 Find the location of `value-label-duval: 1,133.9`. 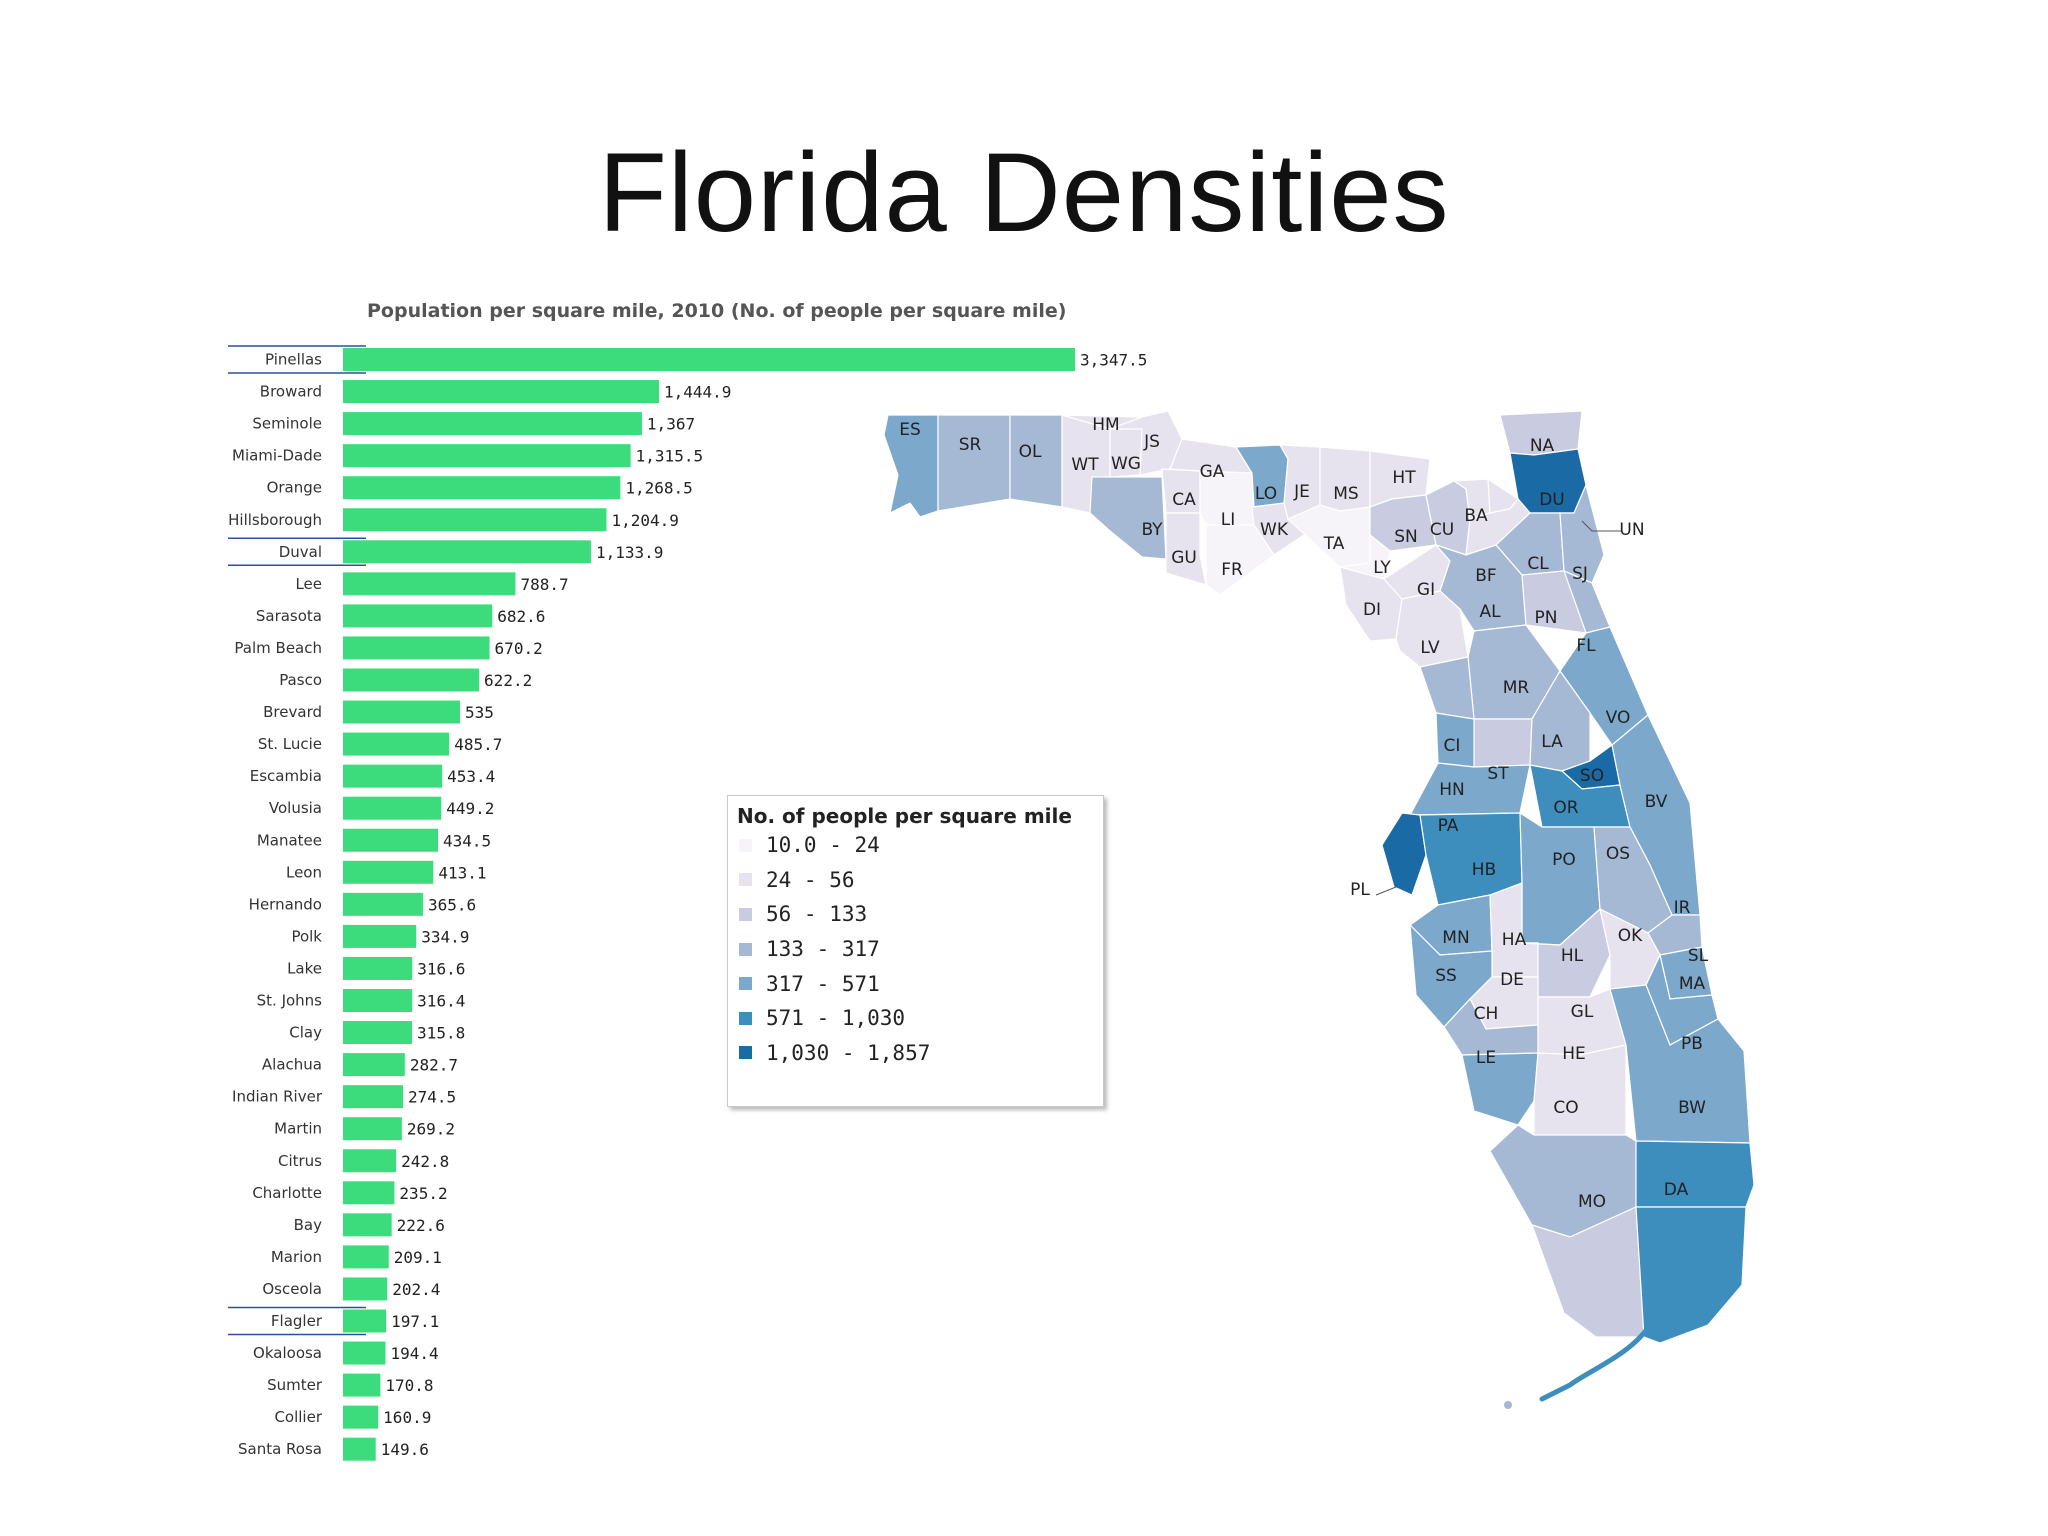

value-label-duval: 1,133.9 is located at coordinates (629, 552).